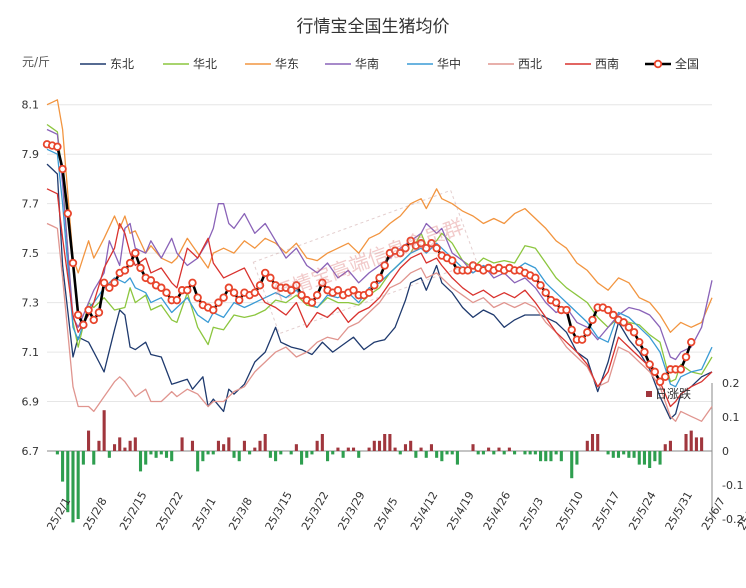 This screenshot has width=746, height=588. I want to click on legend-label: 西南, so click(607, 63).